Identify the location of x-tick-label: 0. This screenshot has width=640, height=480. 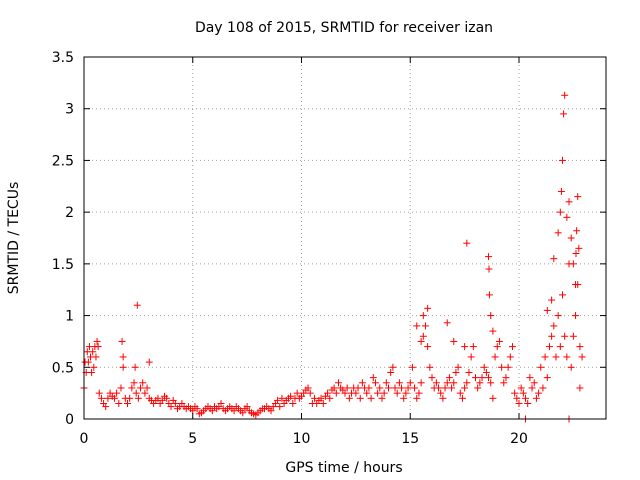
(84, 439).